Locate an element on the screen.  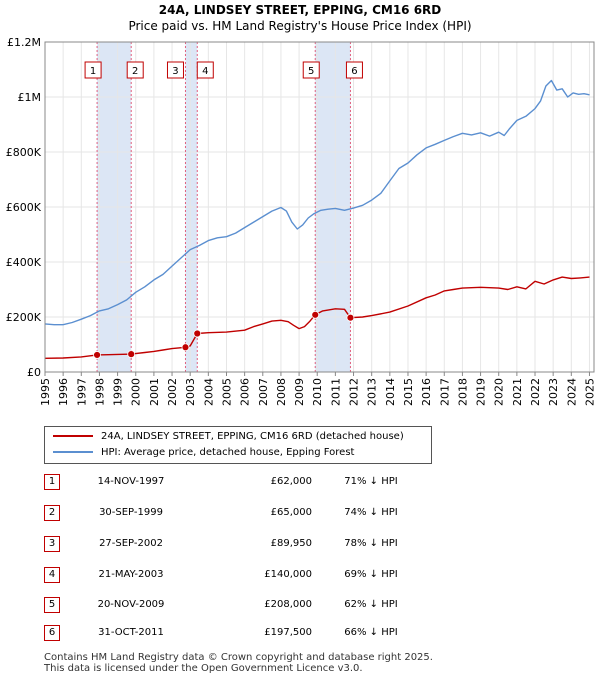
x-tick-label: 2009 is located at coordinates (299, 392).